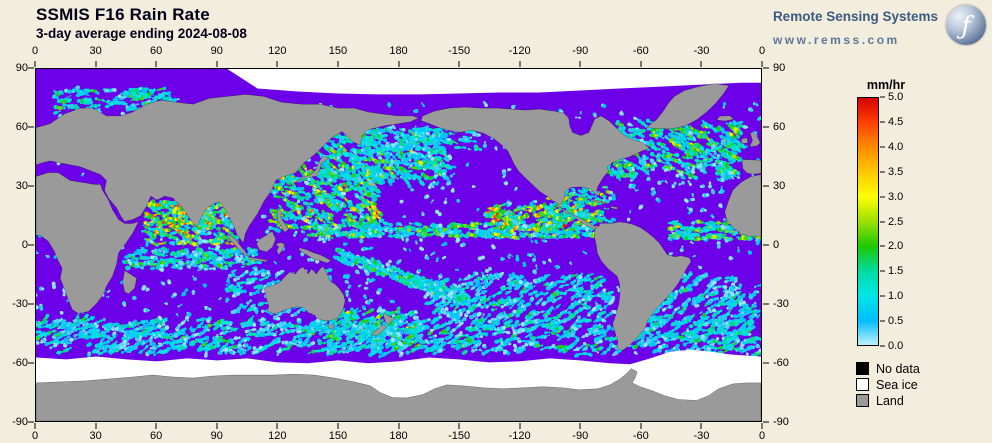 This screenshot has height=443, width=992. Describe the element at coordinates (862, 400) in the screenshot. I see `land-swatch` at that location.